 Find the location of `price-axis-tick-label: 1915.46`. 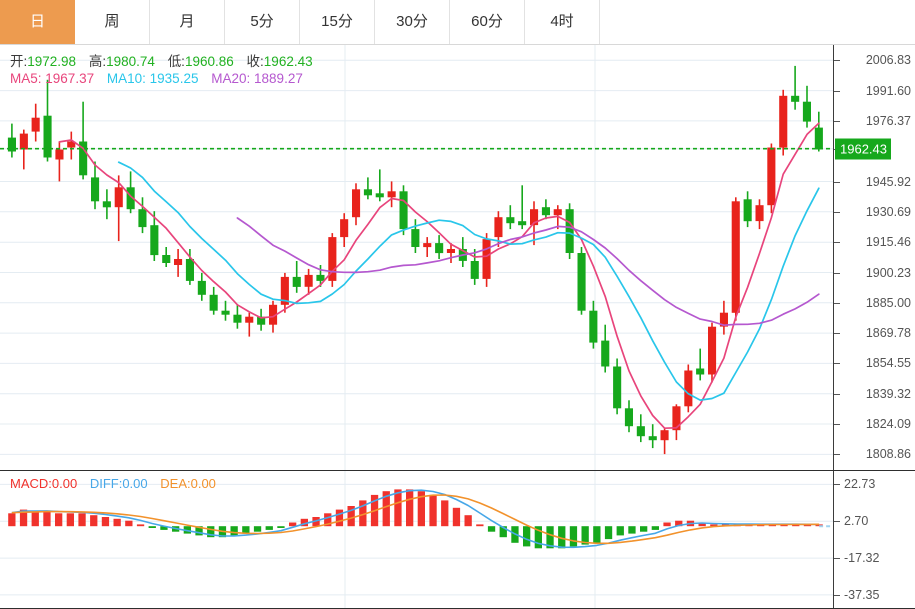

price-axis-tick-label: 1915.46 is located at coordinates (888, 242).